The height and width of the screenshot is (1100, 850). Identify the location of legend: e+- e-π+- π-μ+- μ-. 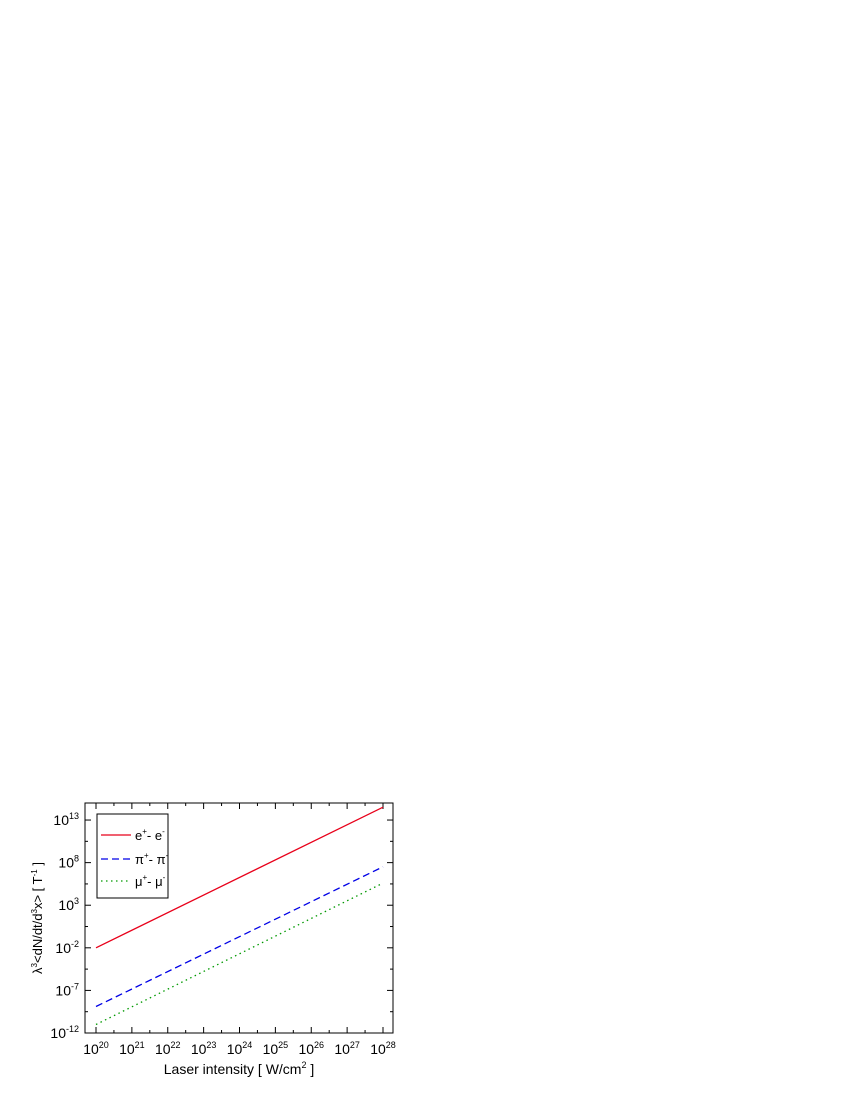
(132, 856).